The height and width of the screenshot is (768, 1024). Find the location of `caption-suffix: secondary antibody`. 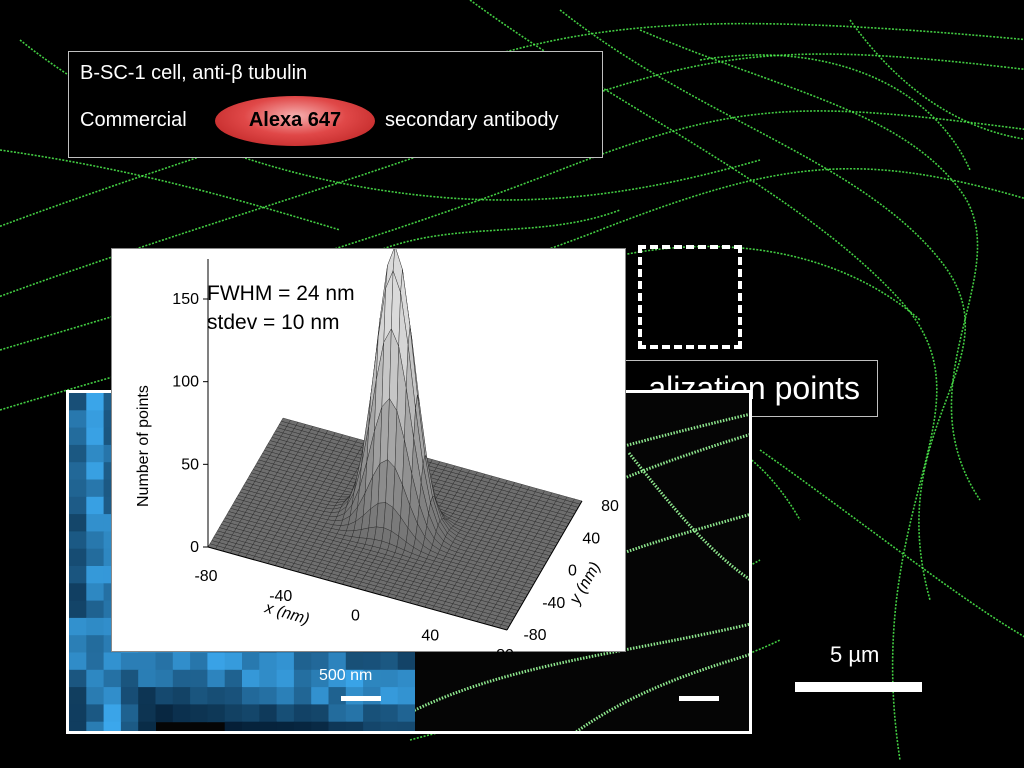

caption-suffix: secondary antibody is located at coordinates (472, 120).